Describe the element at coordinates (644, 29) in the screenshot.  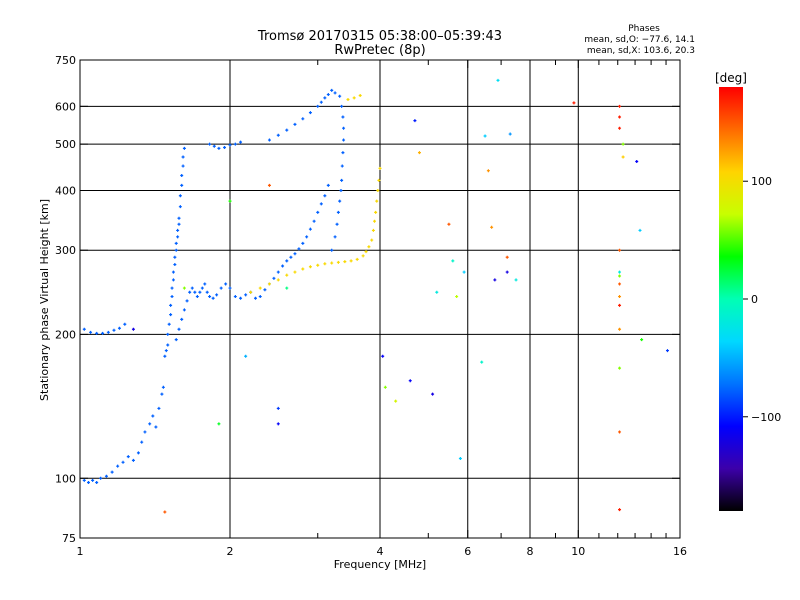
I see `stats-title: Phases` at that location.